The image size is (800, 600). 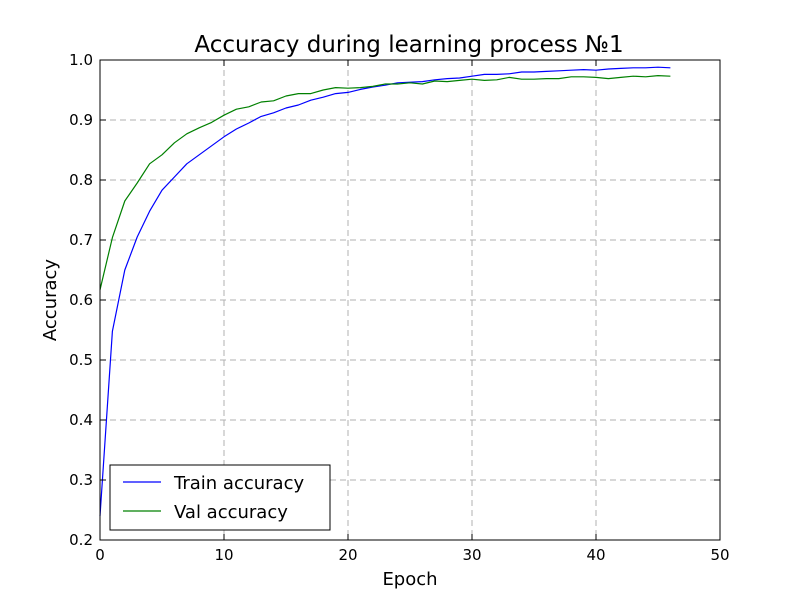 I want to click on legend-box, so click(x=220, y=497).